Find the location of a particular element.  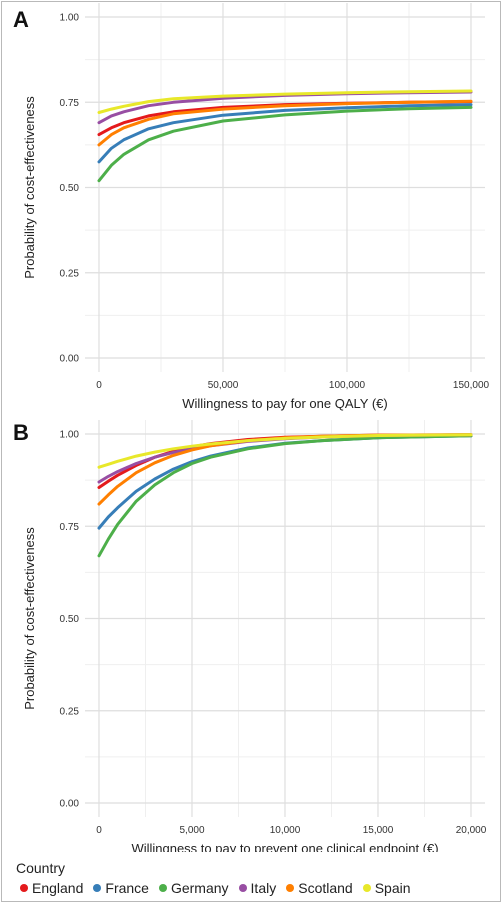

panel-b-letter: B is located at coordinates (21, 432).